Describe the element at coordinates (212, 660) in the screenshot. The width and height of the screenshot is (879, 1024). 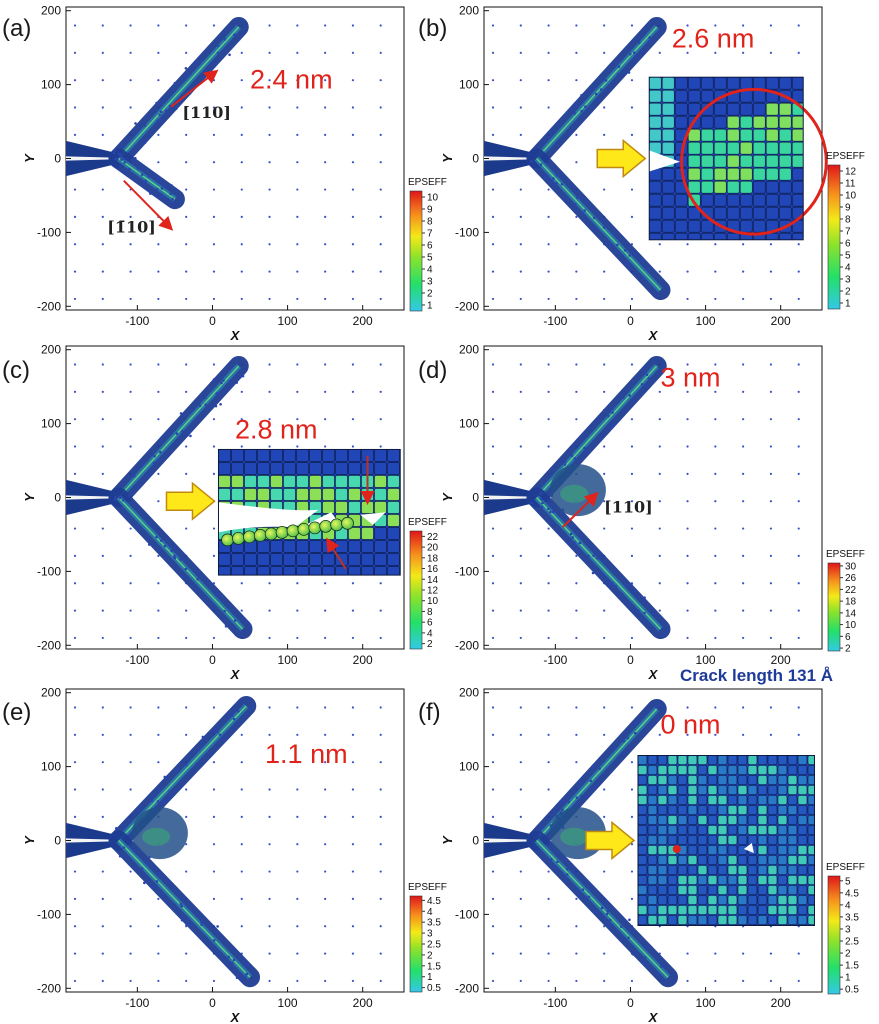
I see `x-tick-label: 0` at that location.